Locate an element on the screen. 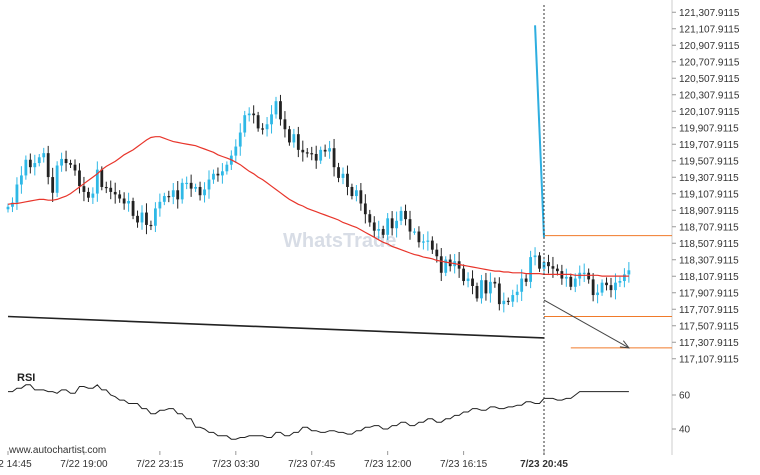  y-tick-label: 120,707.9115 is located at coordinates (709, 62).